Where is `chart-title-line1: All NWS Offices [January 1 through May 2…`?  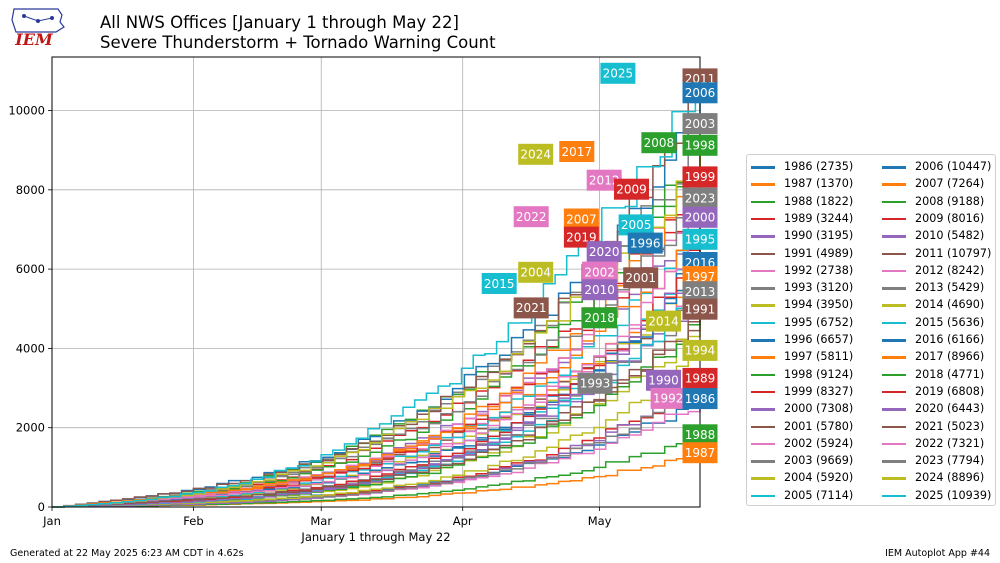
chart-title-line1: All NWS Offices [January 1 through May 2… is located at coordinates (279, 22).